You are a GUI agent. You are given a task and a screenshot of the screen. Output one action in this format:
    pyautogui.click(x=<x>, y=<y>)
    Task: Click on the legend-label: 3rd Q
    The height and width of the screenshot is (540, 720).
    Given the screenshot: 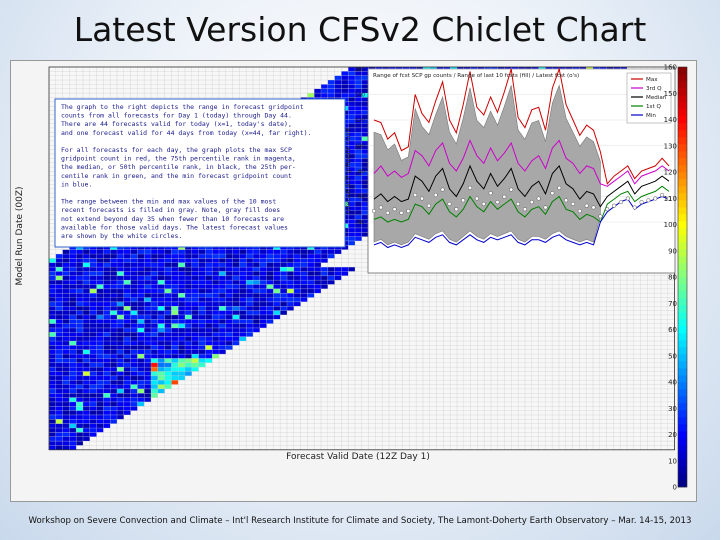 What is the action you would take?
    pyautogui.click(x=654, y=89)
    